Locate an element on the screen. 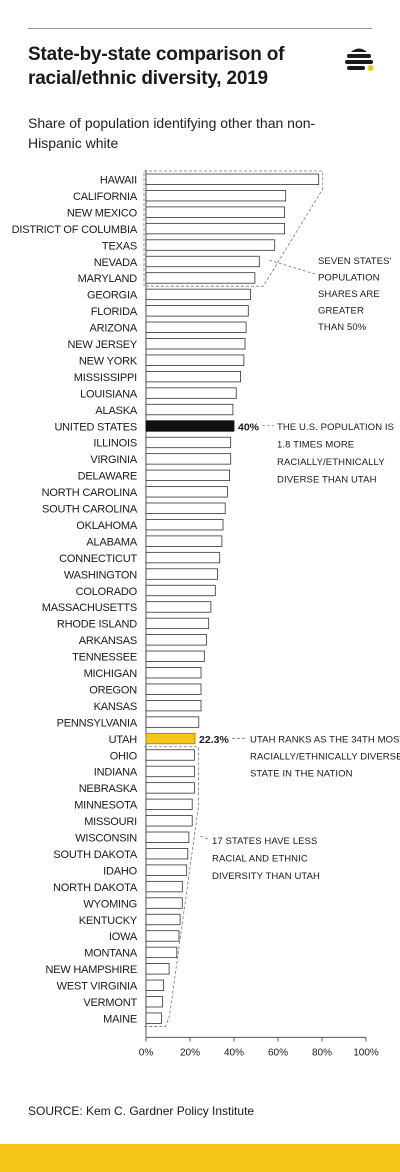 The image size is (400, 1172). category-label: NEVADA is located at coordinates (116, 263).